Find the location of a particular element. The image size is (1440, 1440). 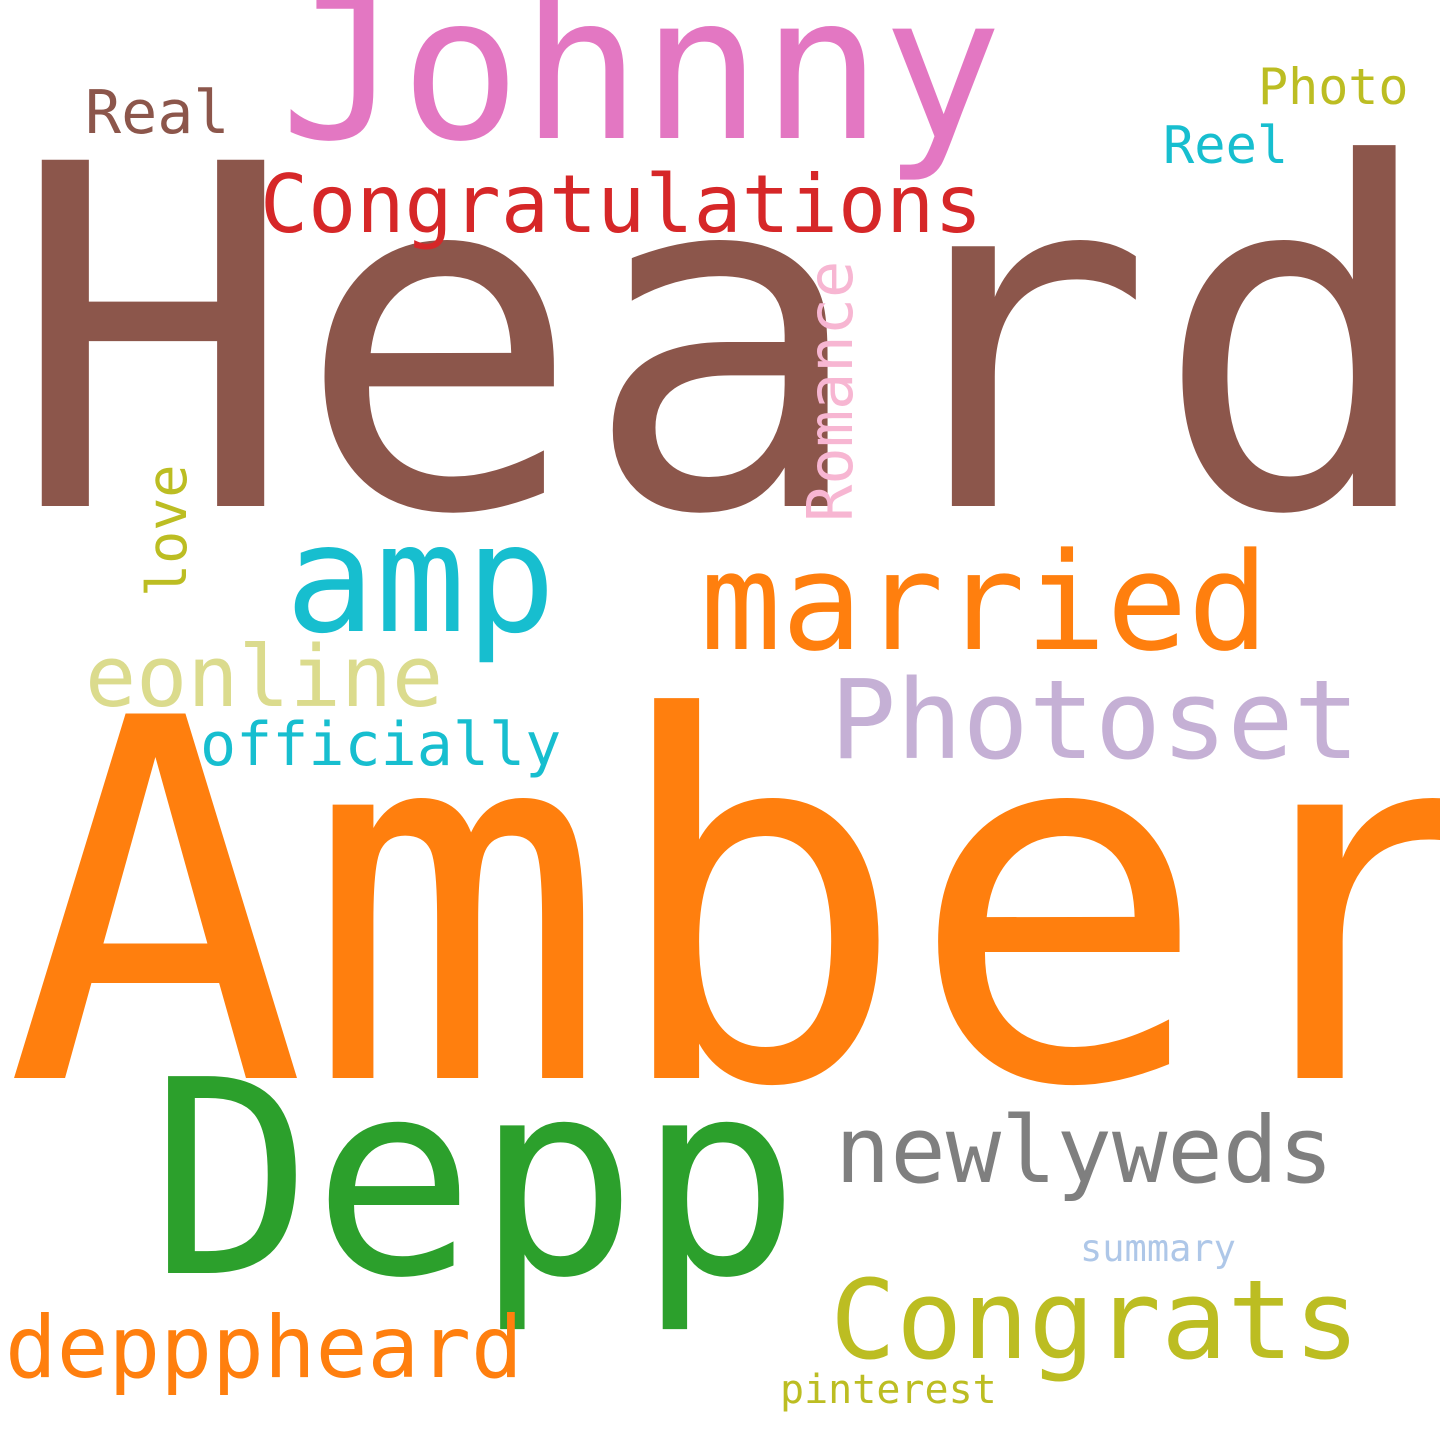

word-photoset: Photoset is located at coordinates (1095, 720).